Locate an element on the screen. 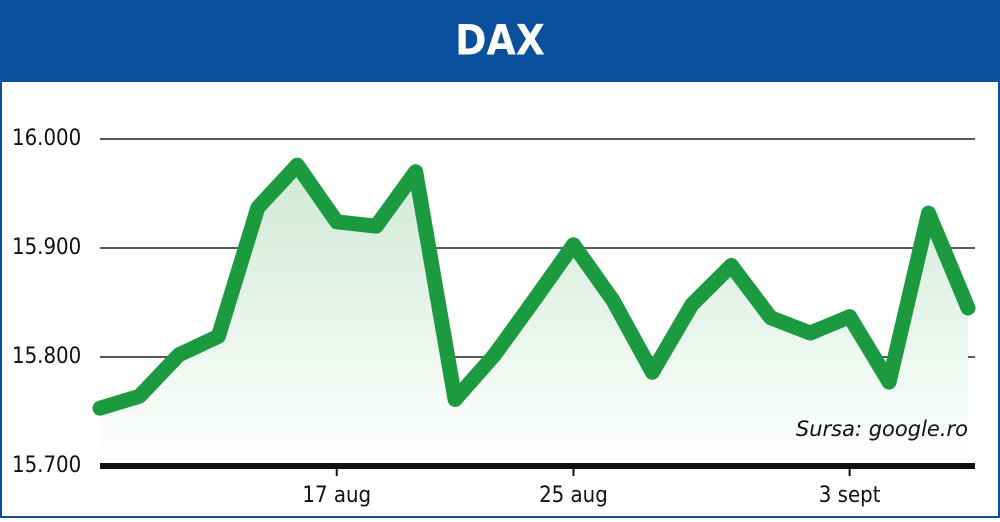  chart-title: DAX is located at coordinates (500, 40).